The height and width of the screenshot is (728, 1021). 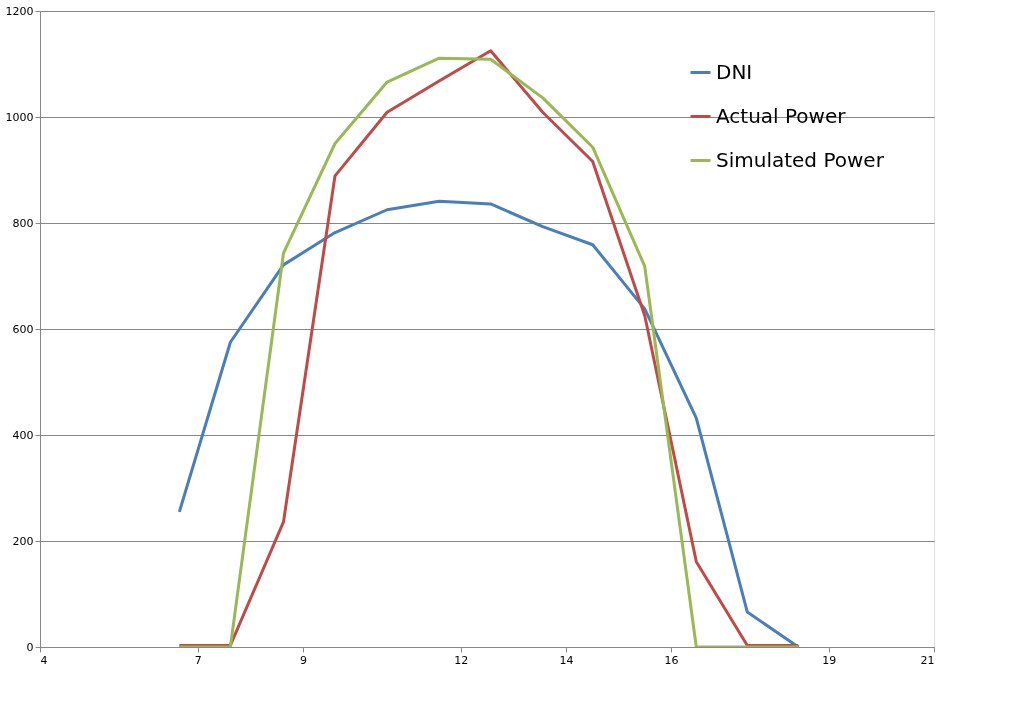 I want to click on y-tick-label: 400, so click(x=23, y=435).